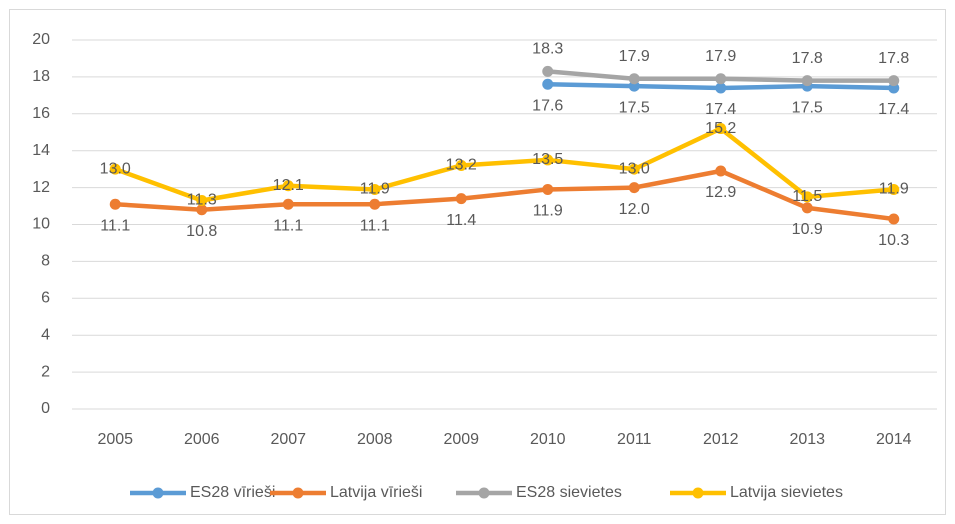 The image size is (955, 524). Describe the element at coordinates (45, 371) in the screenshot. I see `y-tick-label: 2` at that location.